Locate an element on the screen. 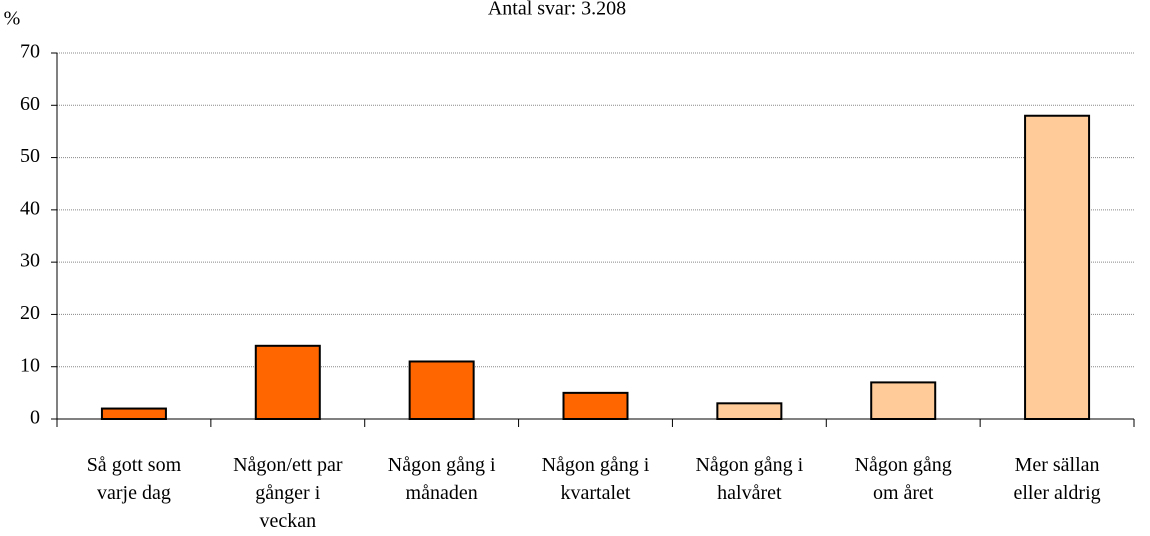 This screenshot has height=536, width=1150. x-tick-label: Mer sällan eller aldrig is located at coordinates (1057, 479).